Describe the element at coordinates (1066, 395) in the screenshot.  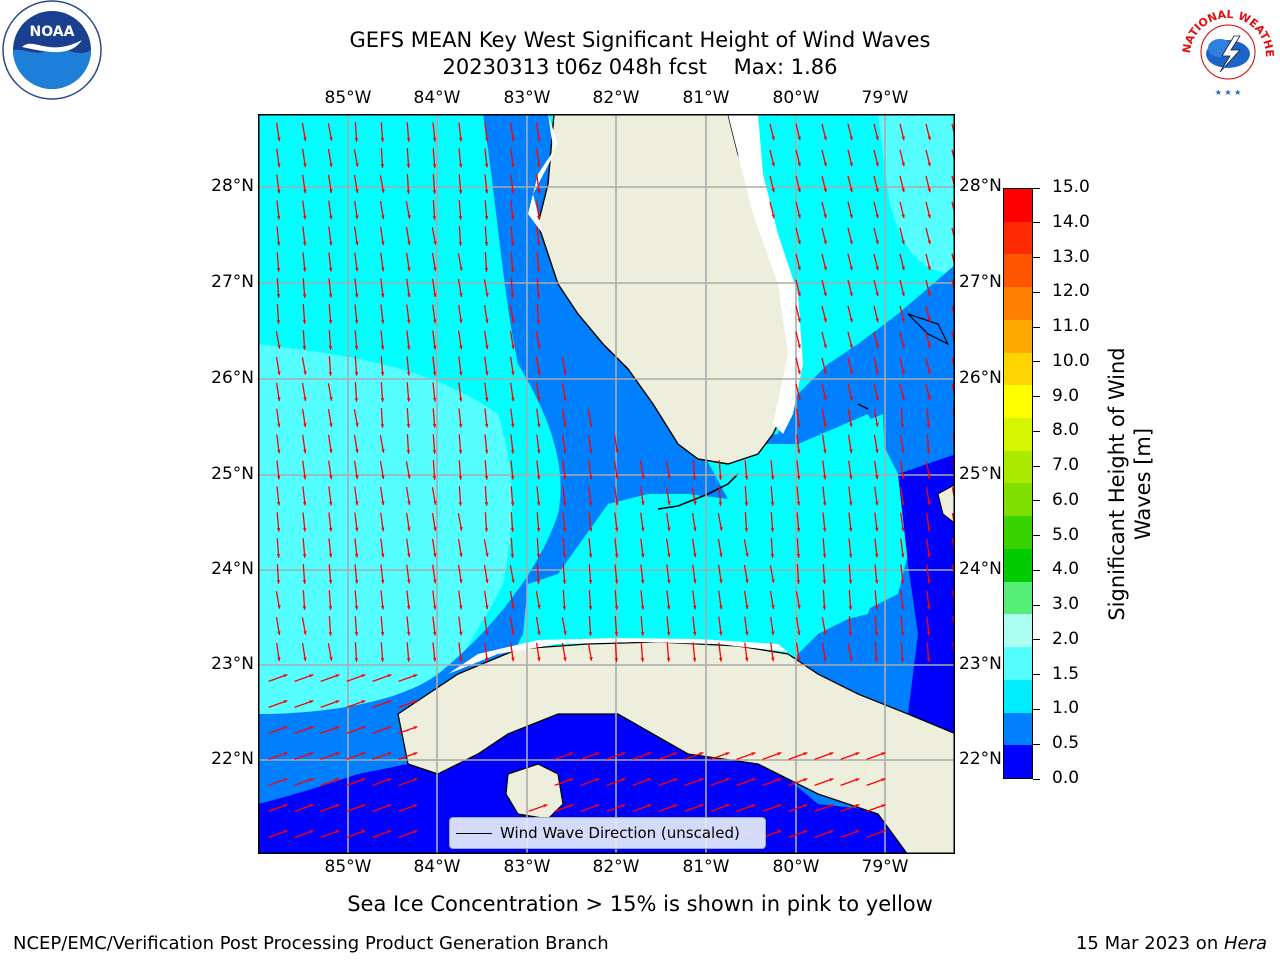
I see `colorbar-tick-label: 9.0` at that location.